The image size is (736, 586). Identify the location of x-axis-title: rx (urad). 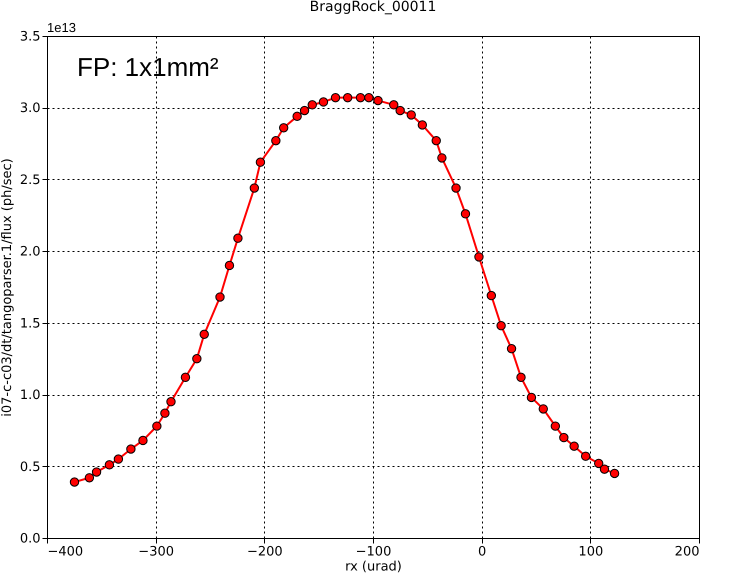
(373, 567).